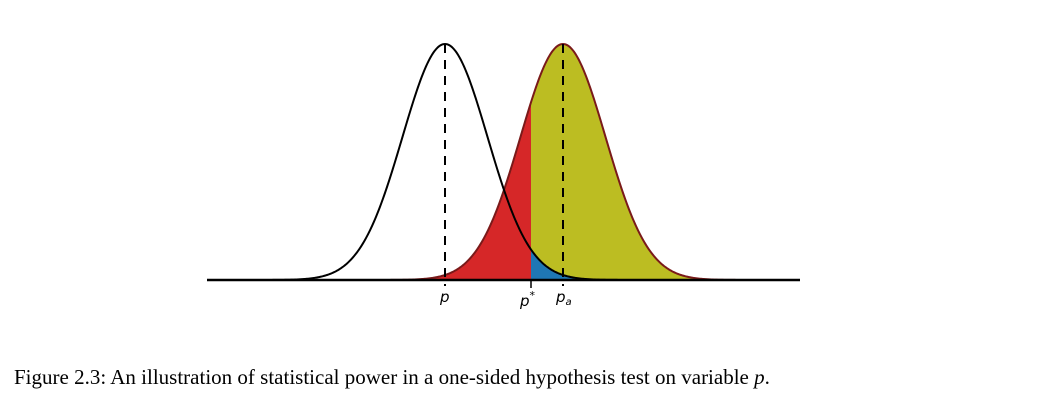 The width and height of the screenshot is (1040, 407). Describe the element at coordinates (767, 377) in the screenshot. I see `caption-end: .` at that location.